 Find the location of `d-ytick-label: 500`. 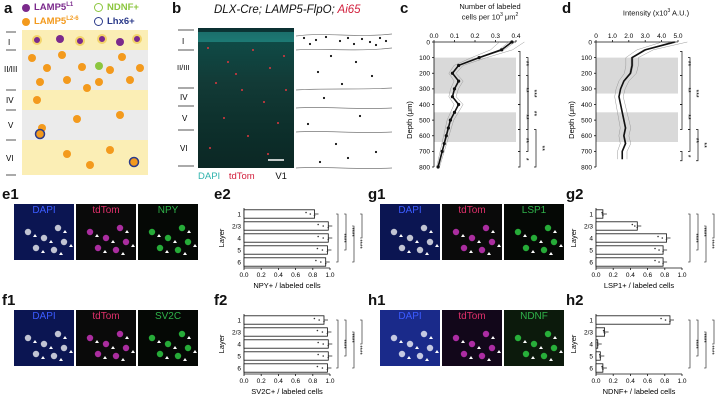

d-ytick-label: 500 is located at coordinates (586, 120).